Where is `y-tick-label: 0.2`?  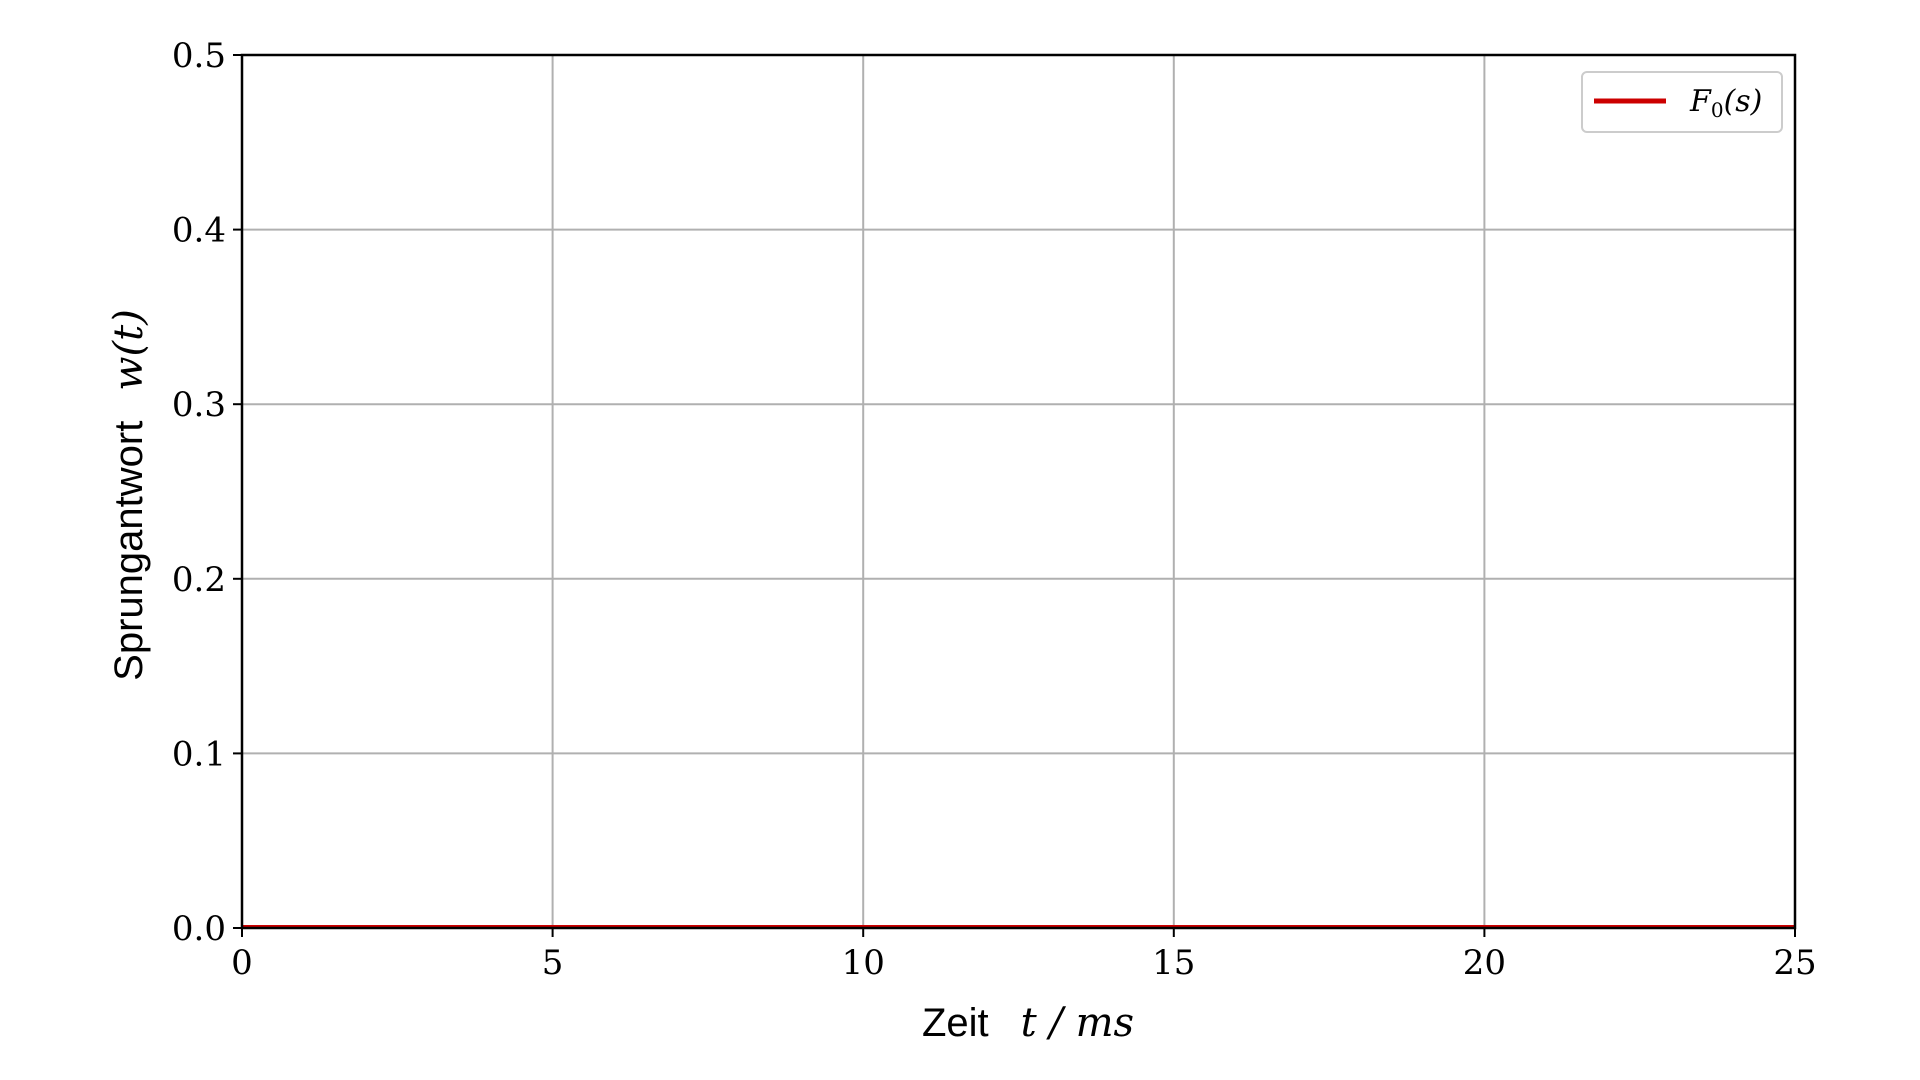 y-tick-label: 0.2 is located at coordinates (199, 580).